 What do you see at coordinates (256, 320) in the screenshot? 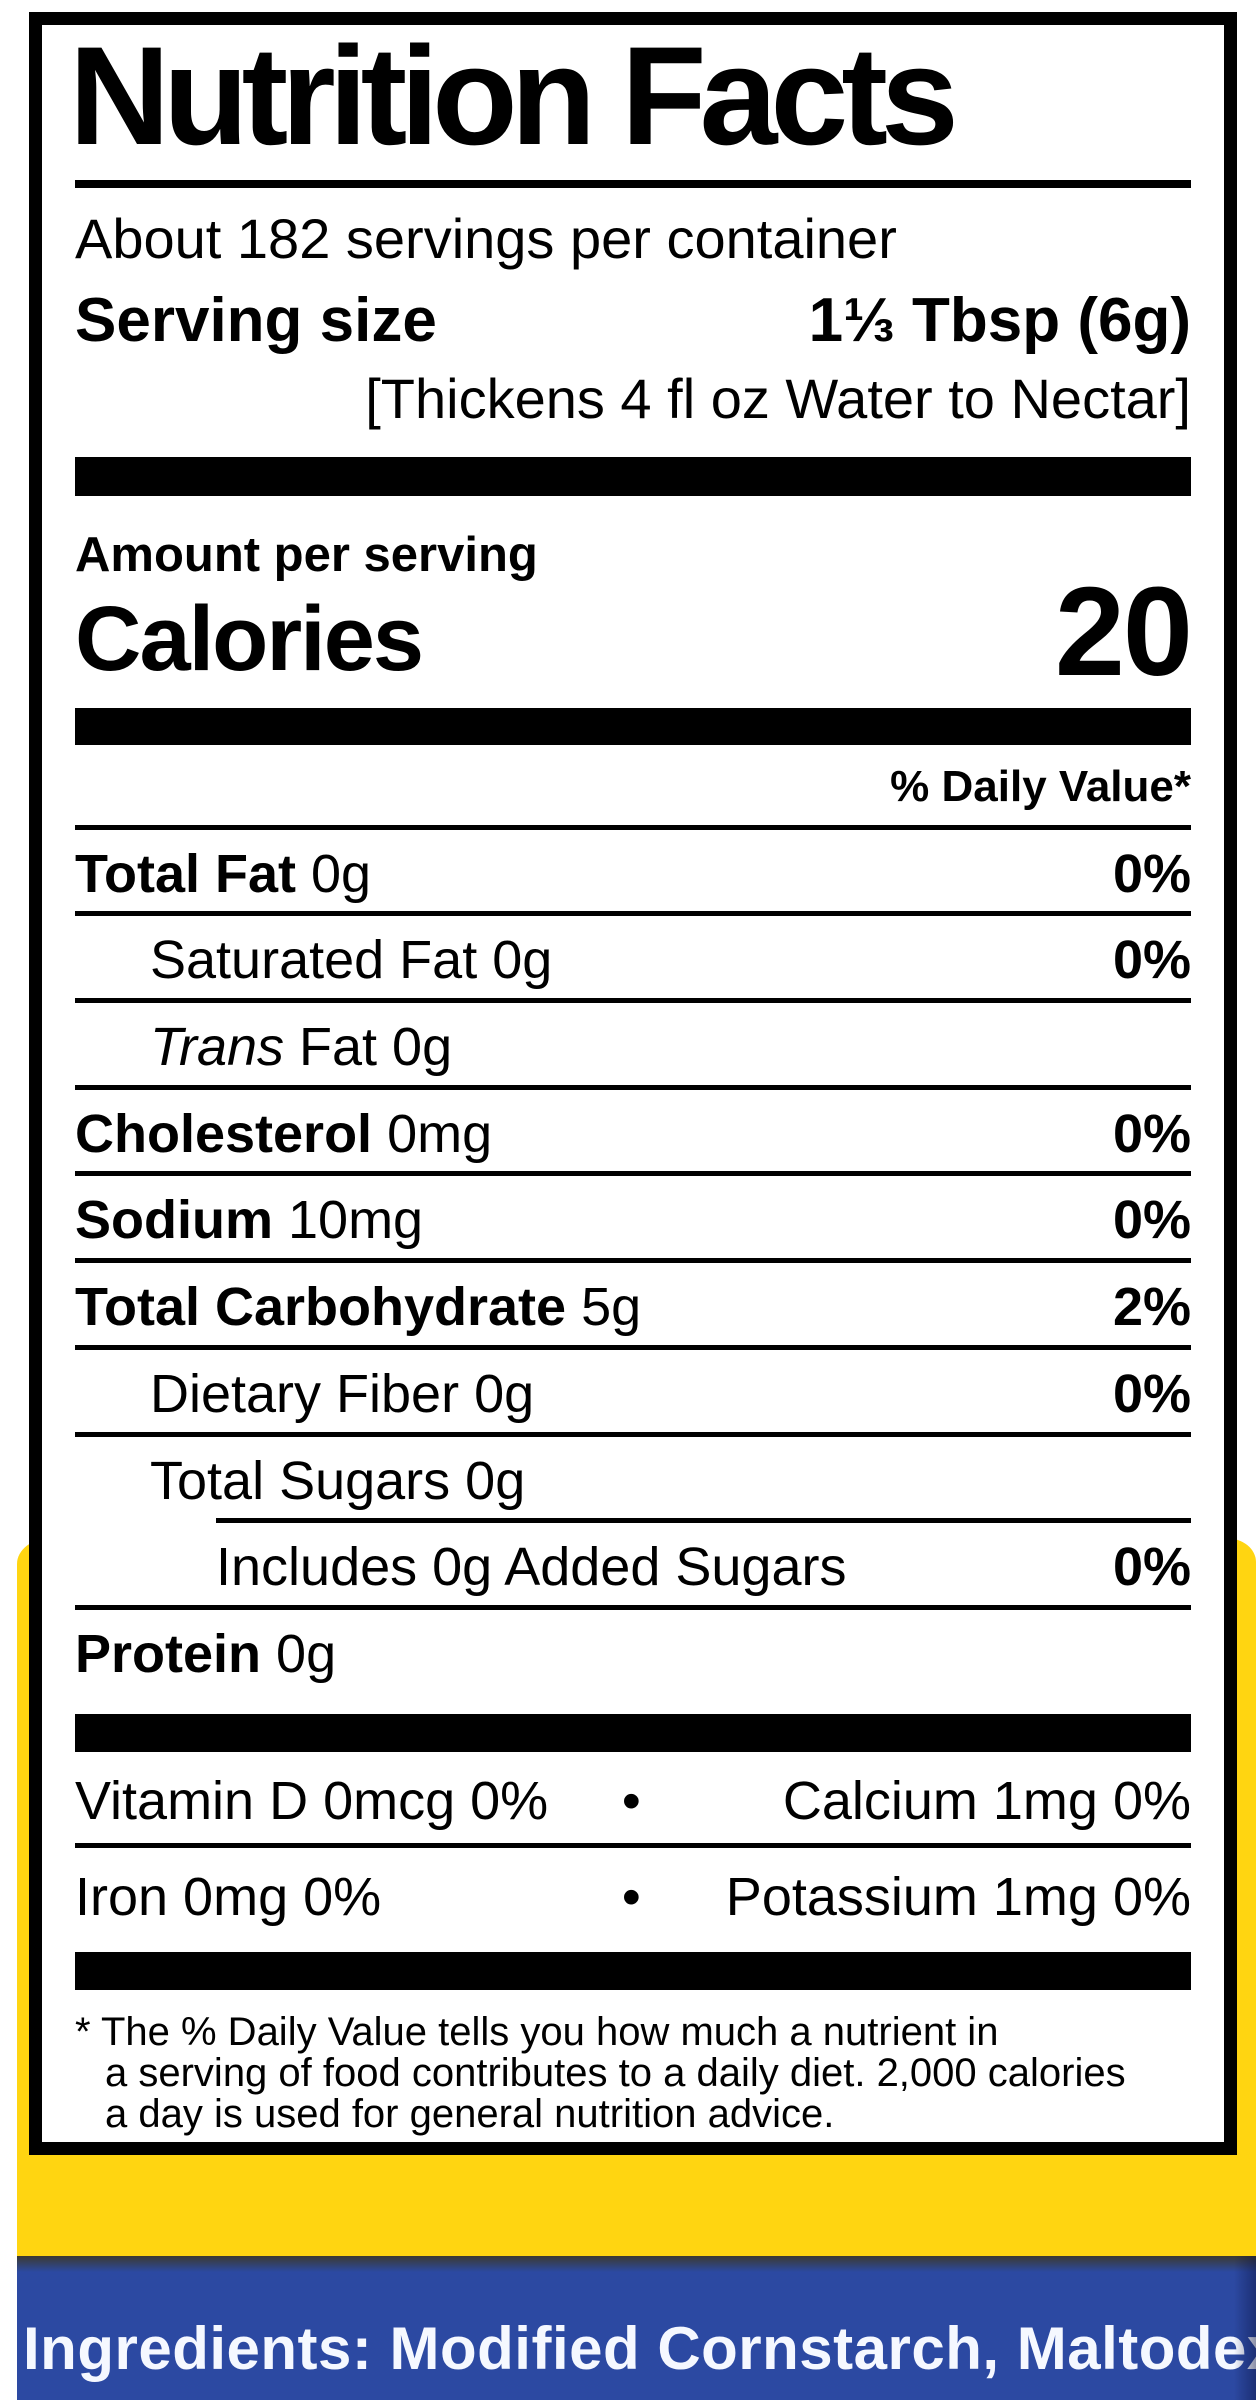
I see `serving-size-label: Serving size` at bounding box center [256, 320].